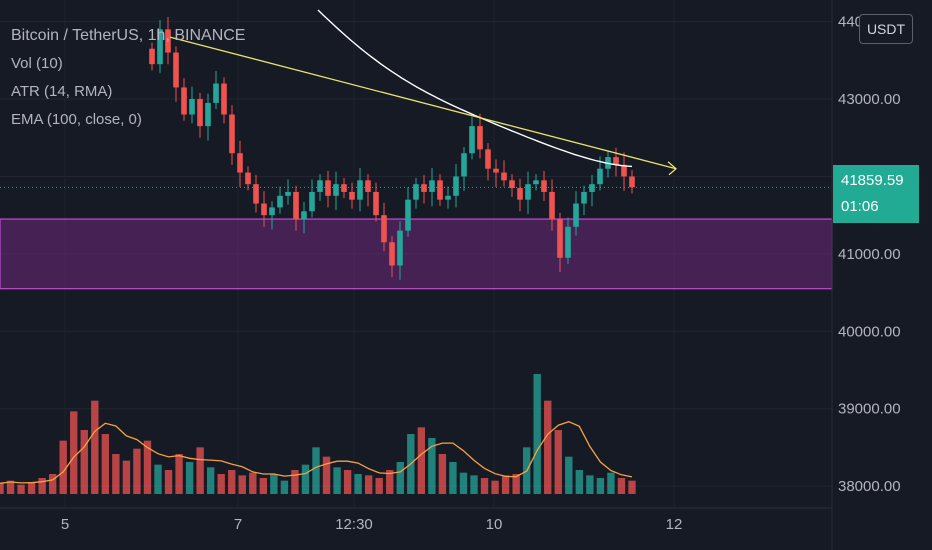  I want to click on time-tick-label: 7, so click(238, 524).